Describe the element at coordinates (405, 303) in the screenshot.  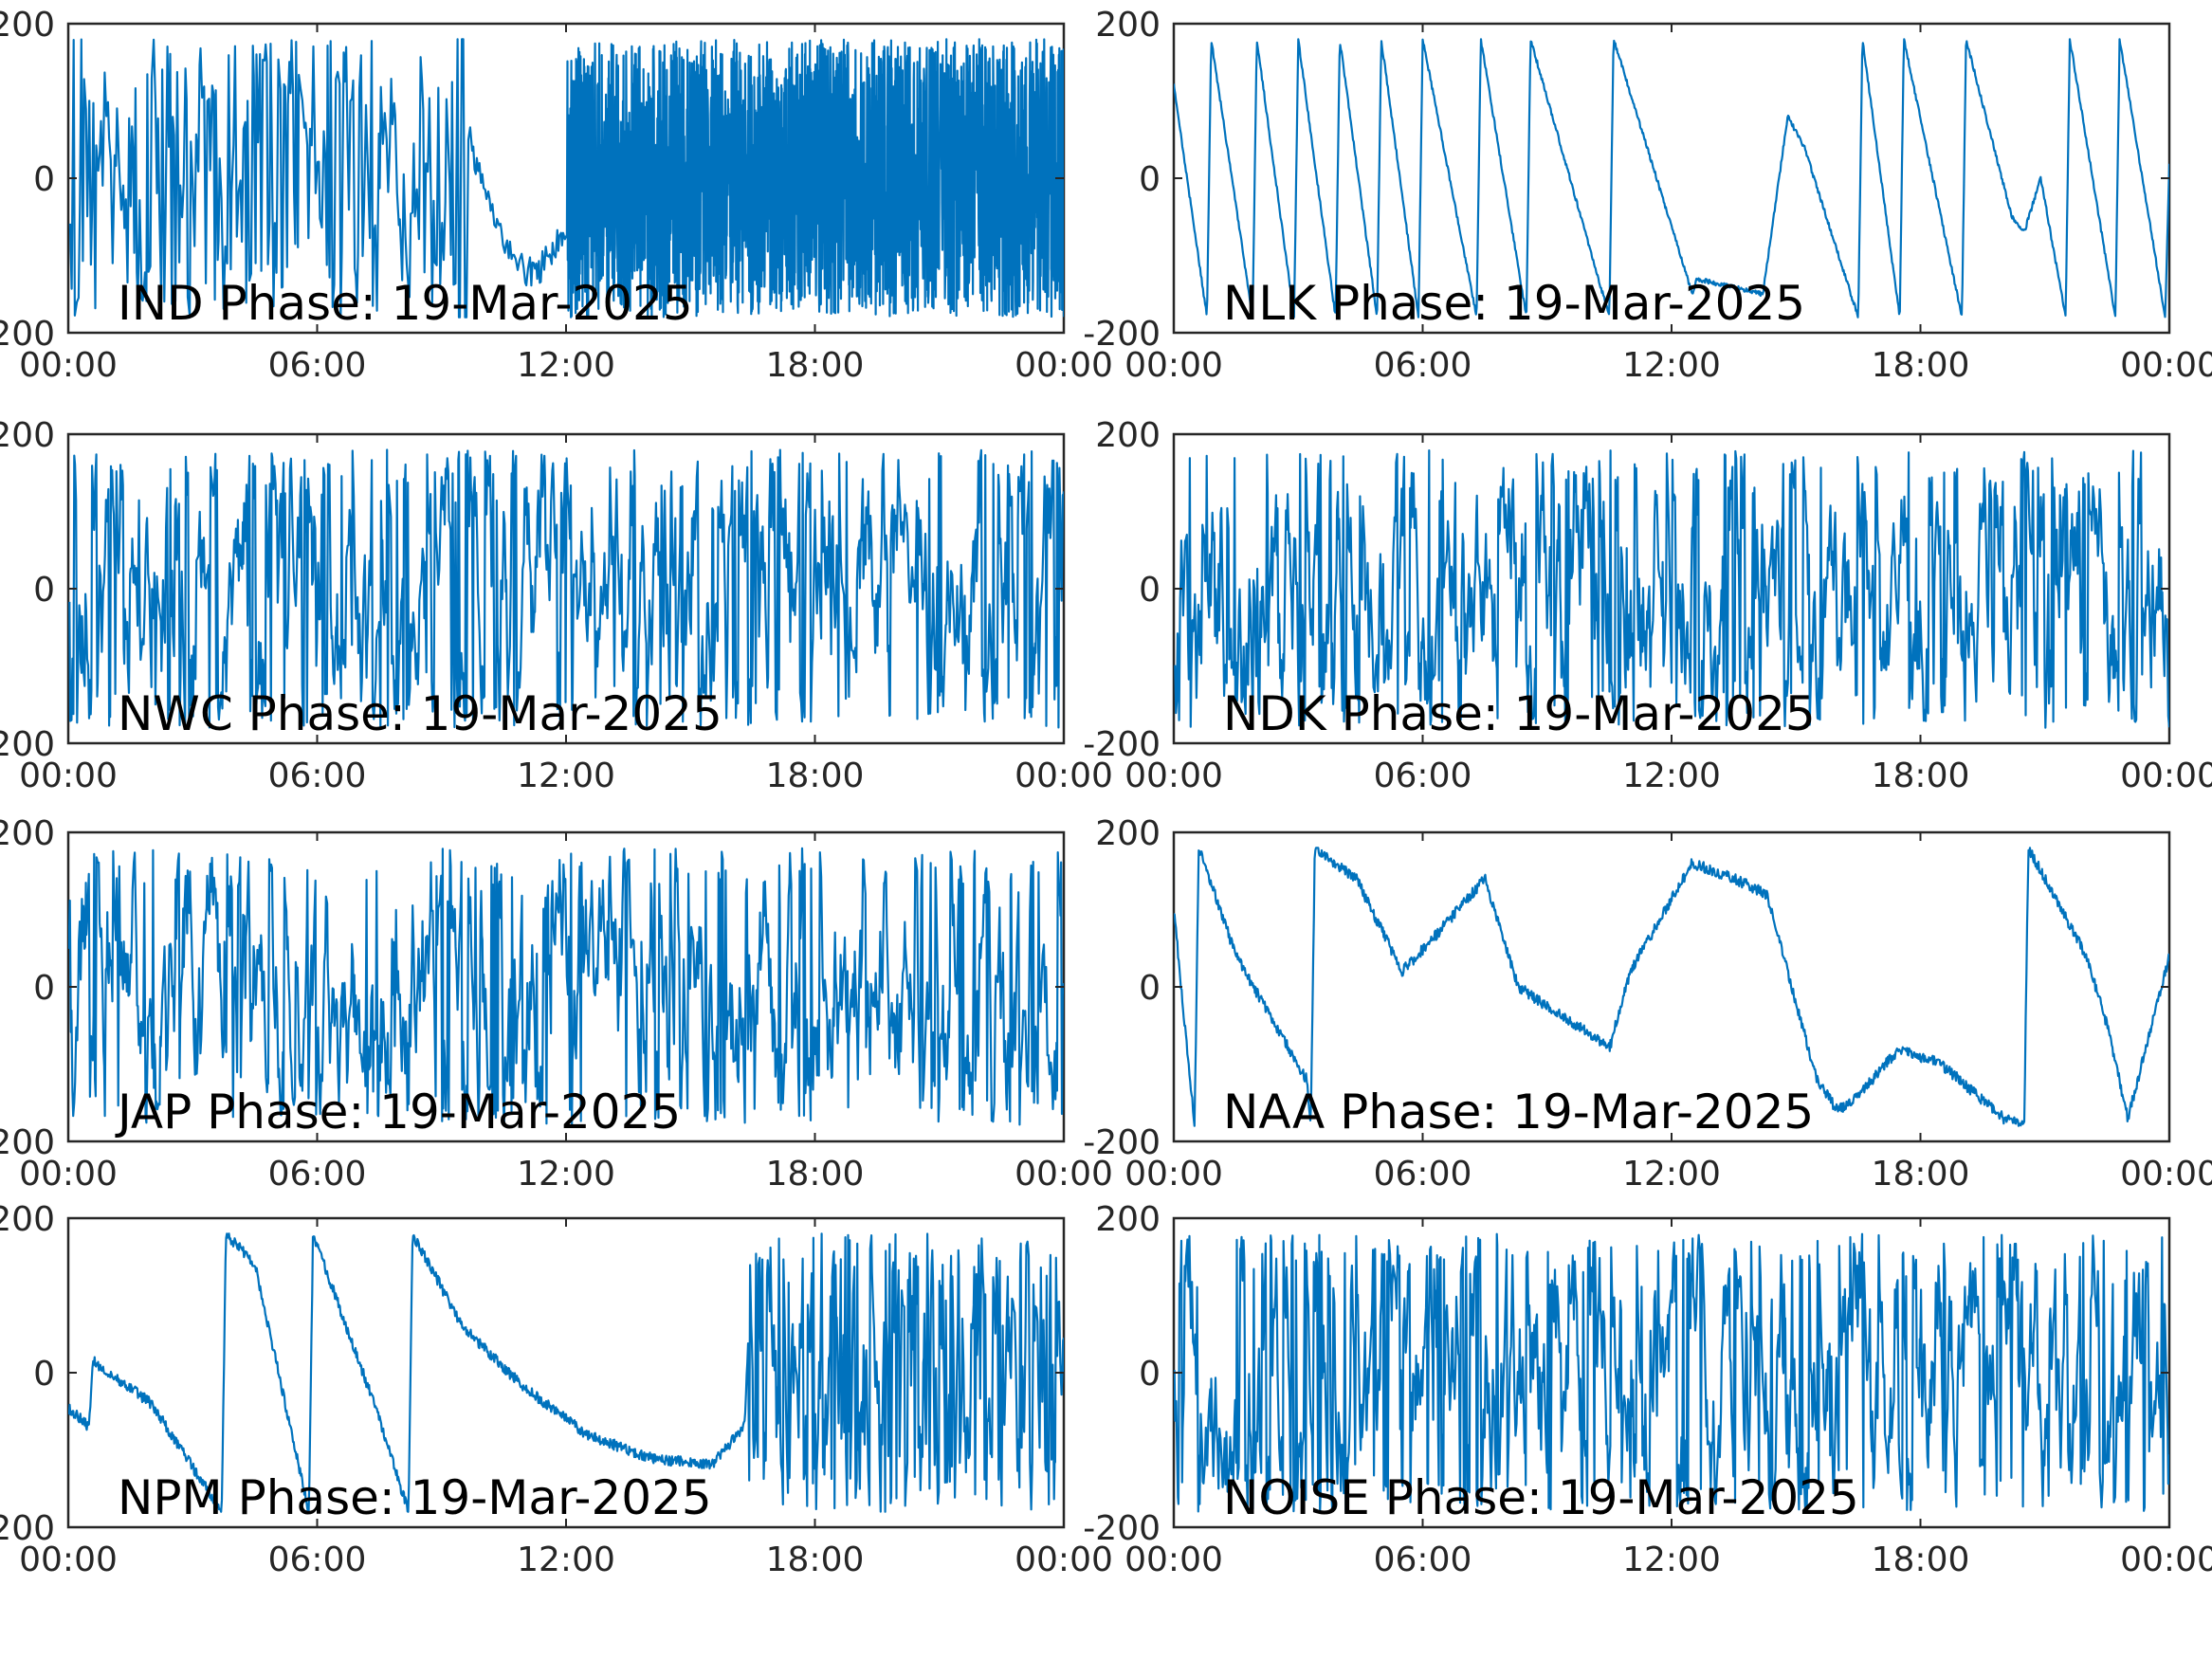
I see `panel-title: IND Phase: 19-Mar-2025` at that location.